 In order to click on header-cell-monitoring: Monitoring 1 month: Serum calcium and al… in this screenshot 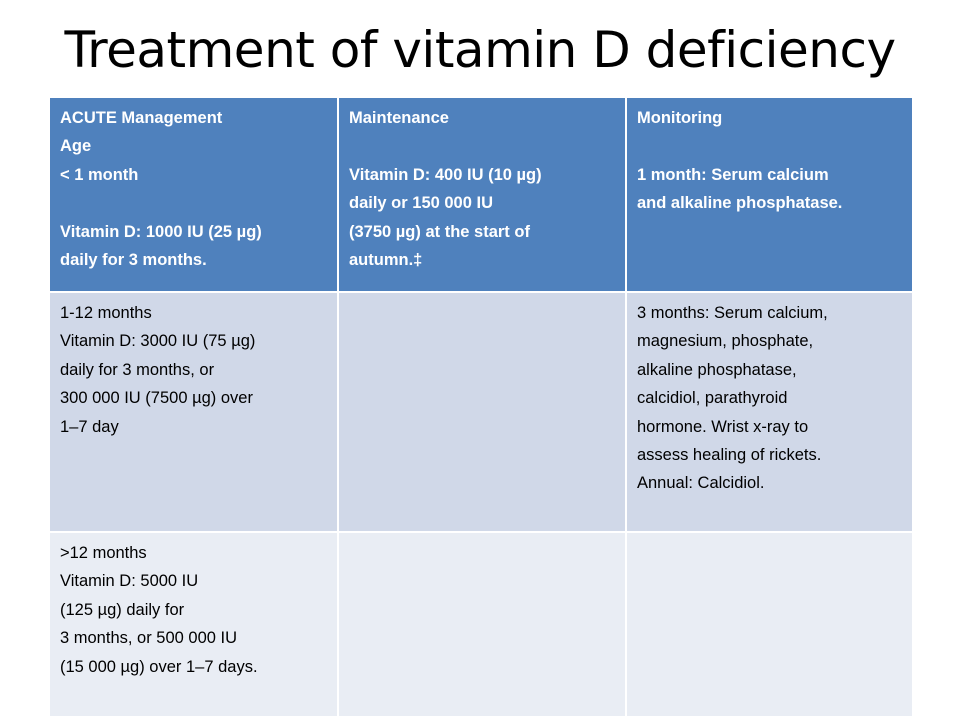, I will do `click(769, 194)`.